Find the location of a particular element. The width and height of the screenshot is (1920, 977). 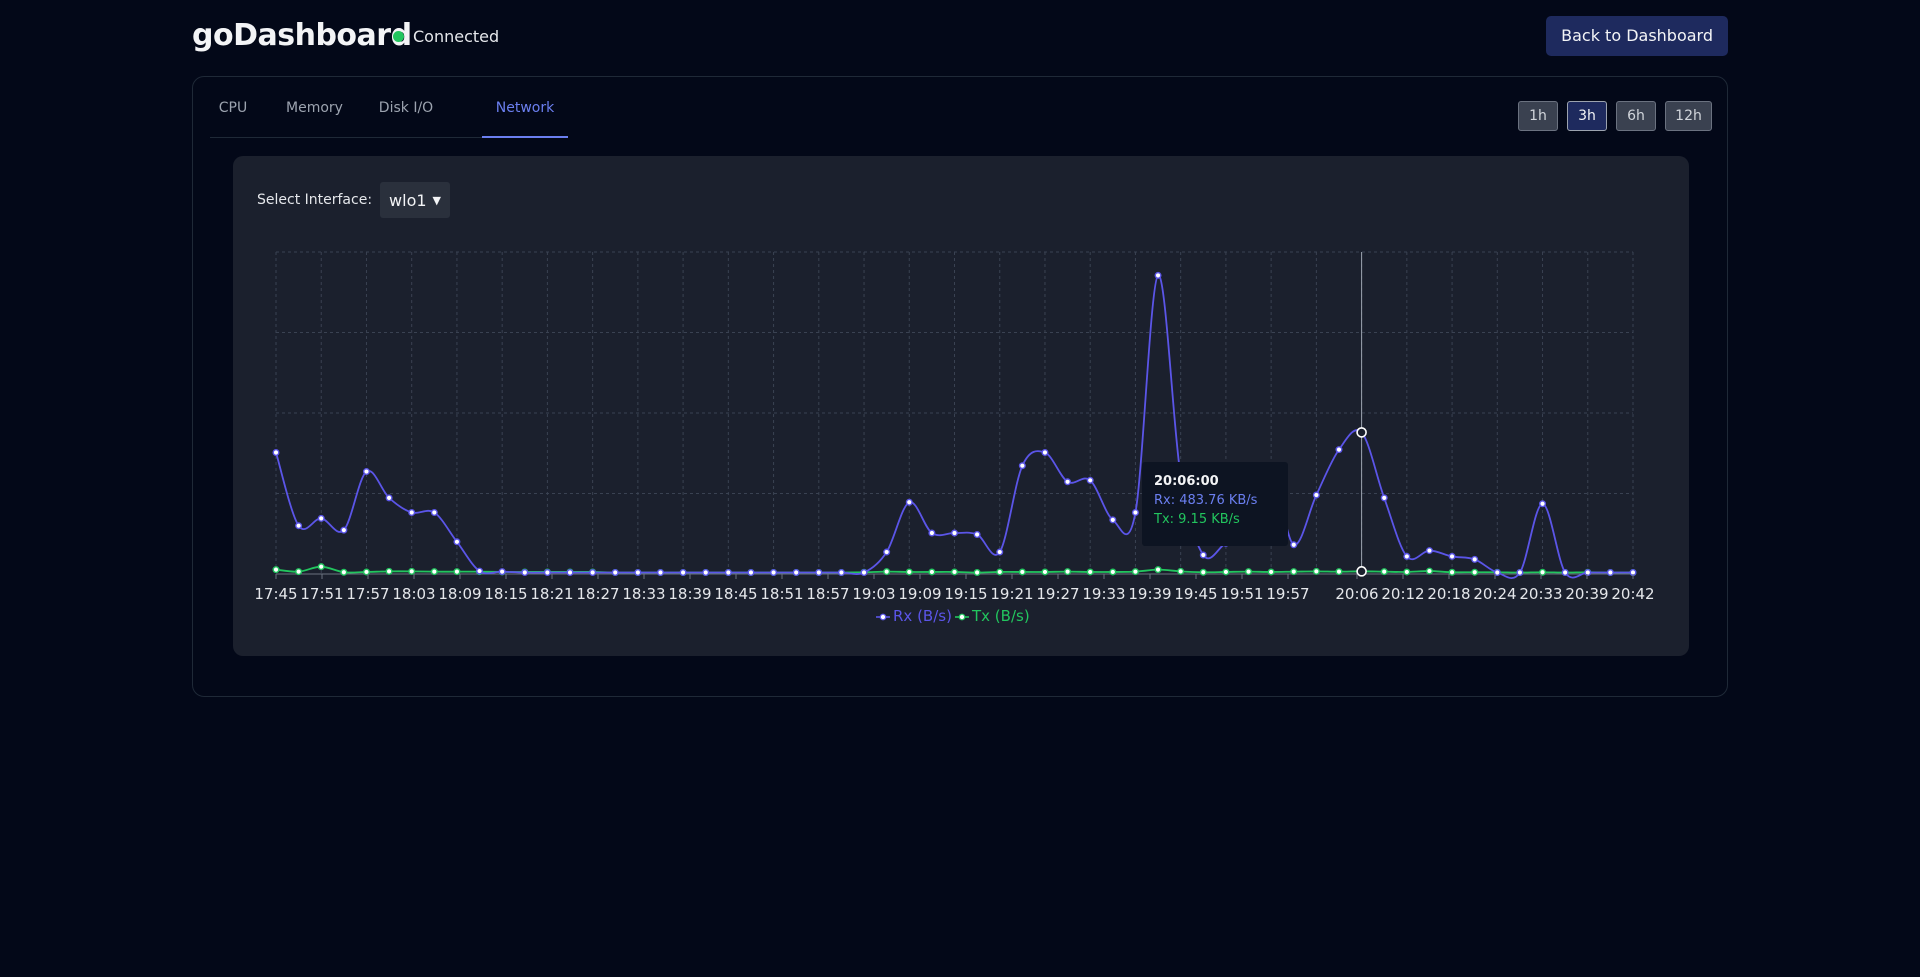

x-tick-label: 19:57 is located at coordinates (1287, 594).